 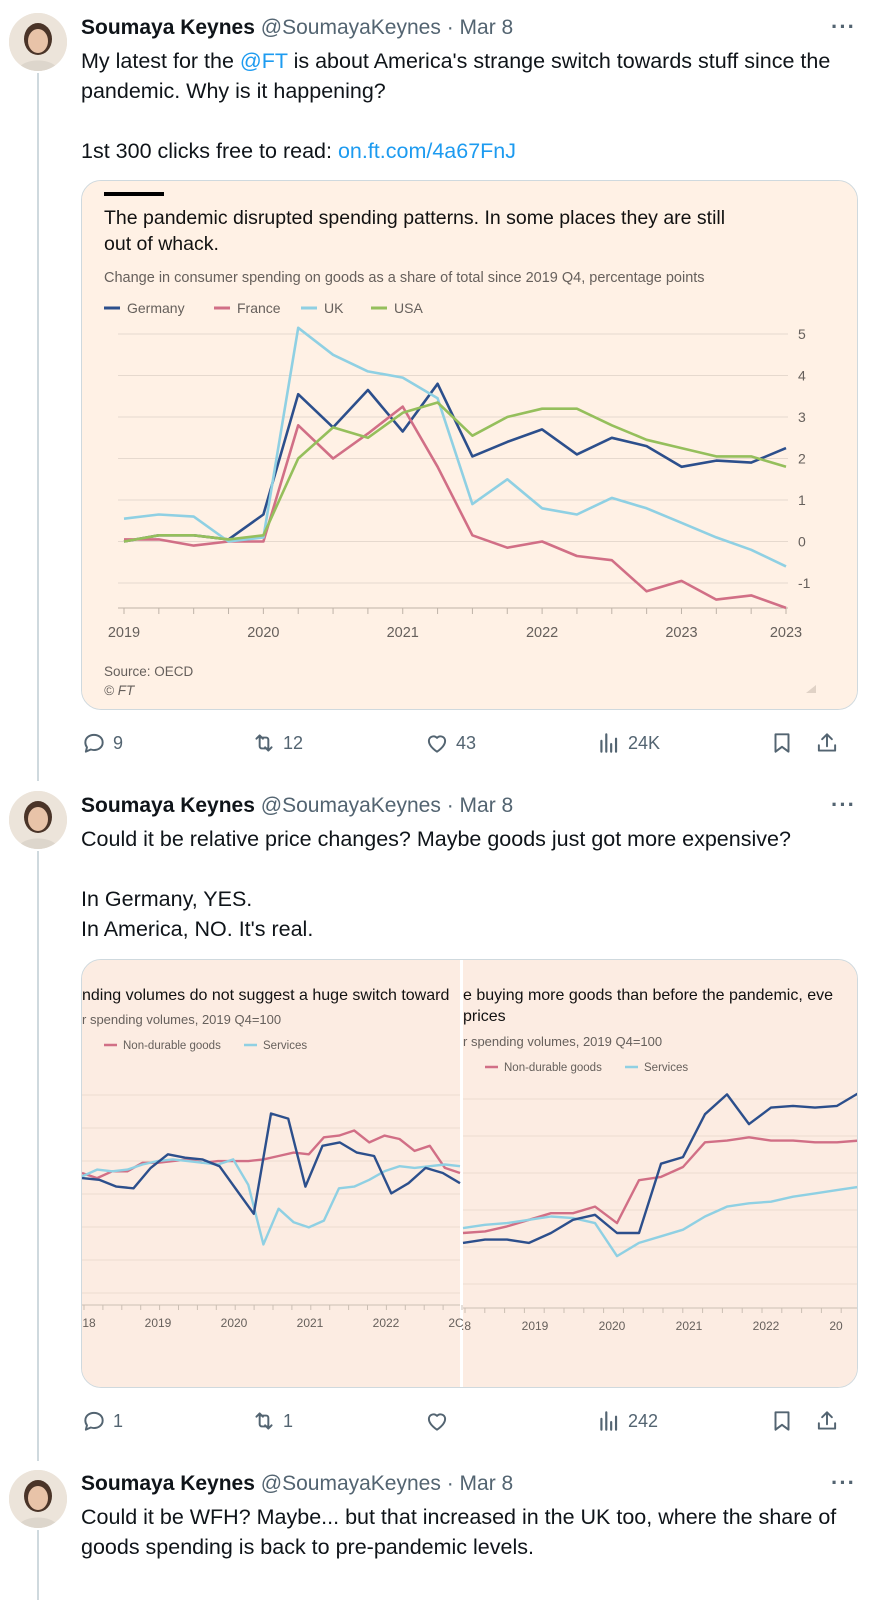 I want to click on reply-count: 9, so click(x=118, y=743).